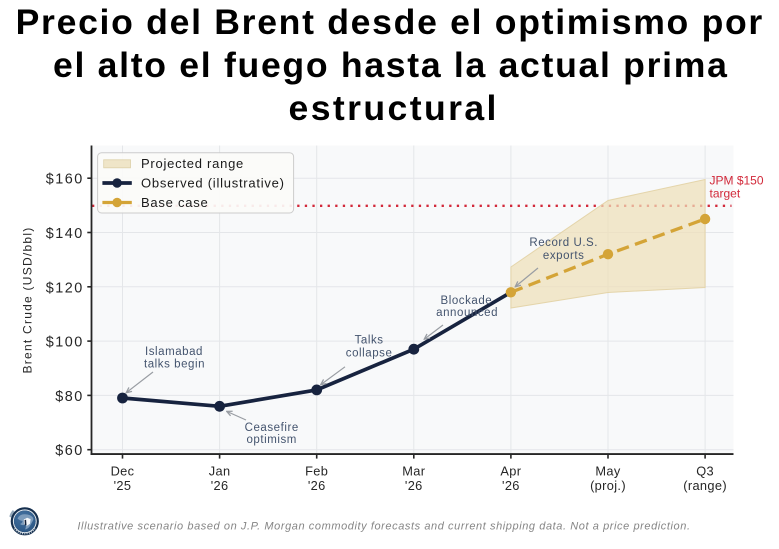 Image resolution: width=779 pixels, height=549 pixels. Describe the element at coordinates (413, 471) in the screenshot. I see `svg-text: Mar` at that location.